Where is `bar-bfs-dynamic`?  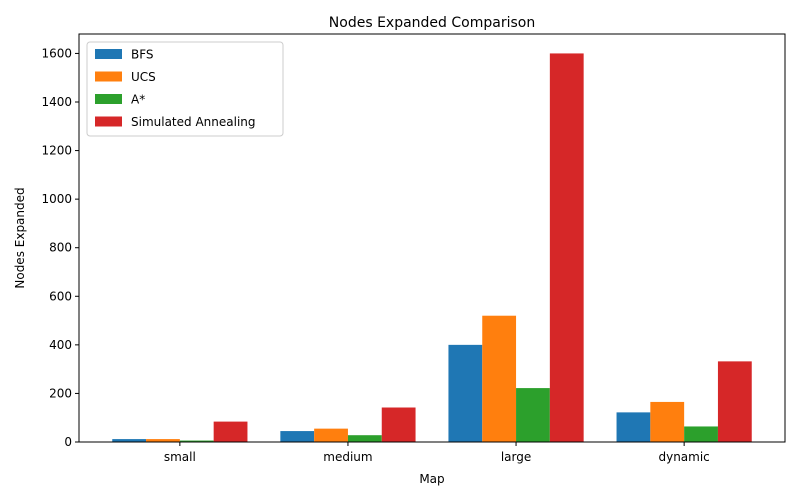 bar-bfs-dynamic is located at coordinates (633, 427).